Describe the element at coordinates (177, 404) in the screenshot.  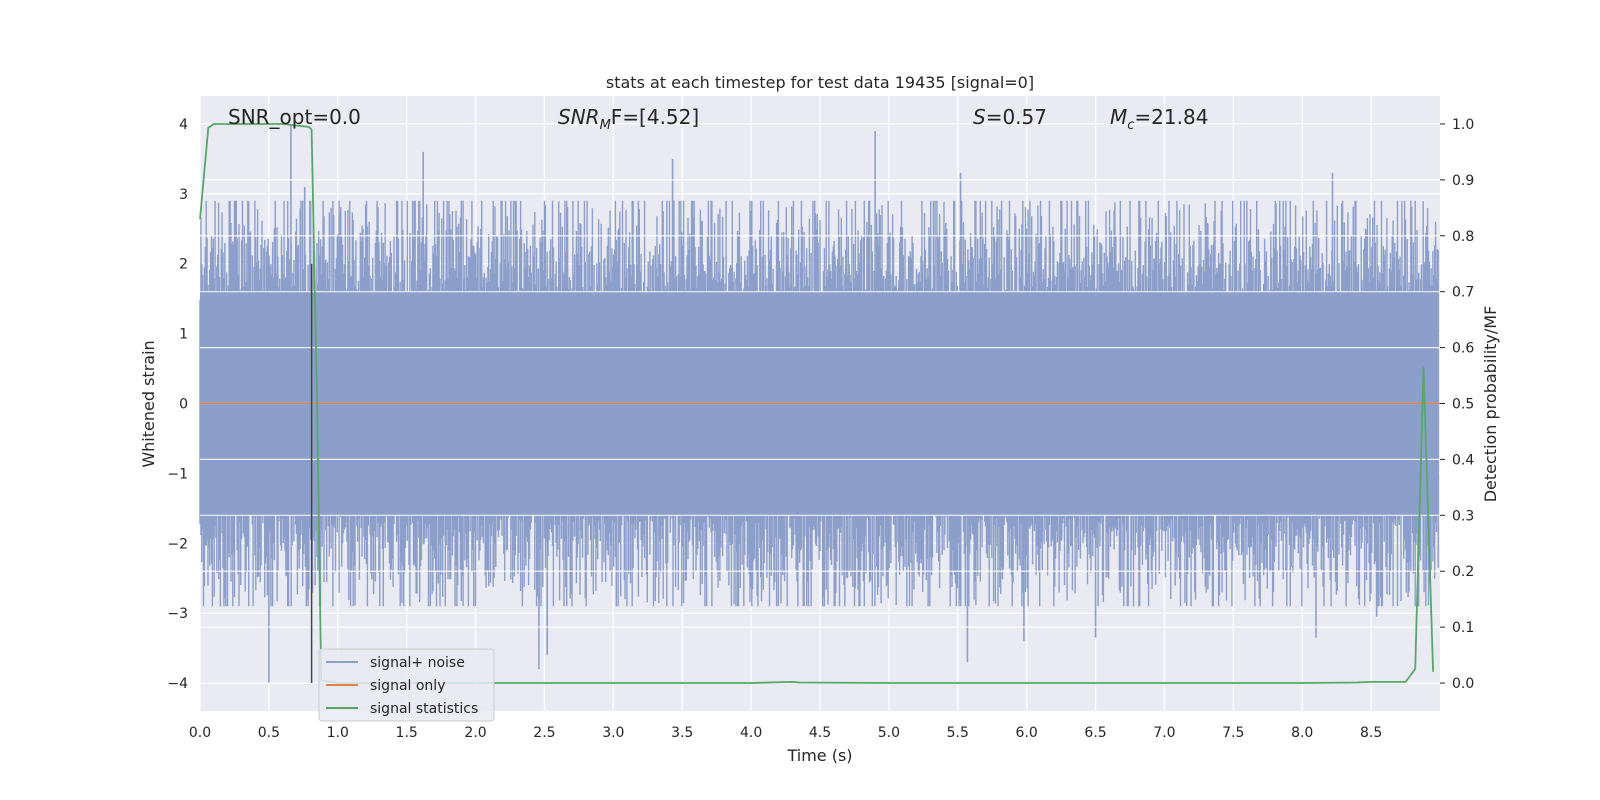
I see `y-tick-labels: −4 −3 −2 −1 0 1 2 3 4` at that location.